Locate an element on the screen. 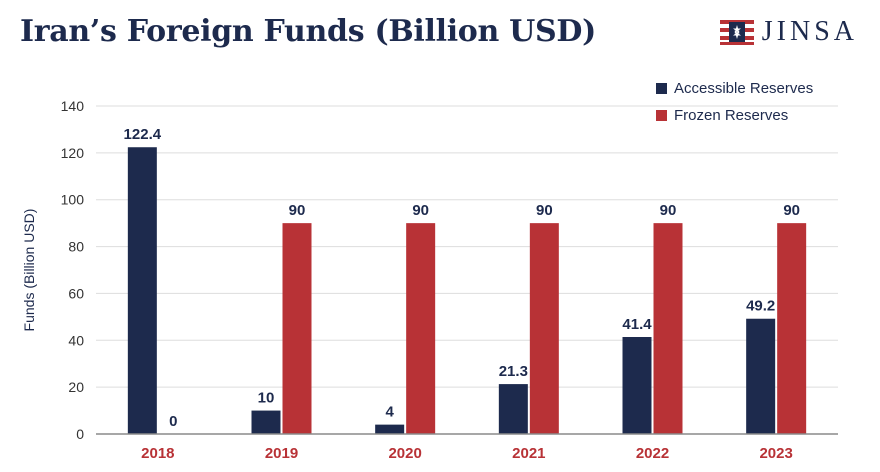 This screenshot has width=880, height=472. bar-frozen-2020 is located at coordinates (421, 328).